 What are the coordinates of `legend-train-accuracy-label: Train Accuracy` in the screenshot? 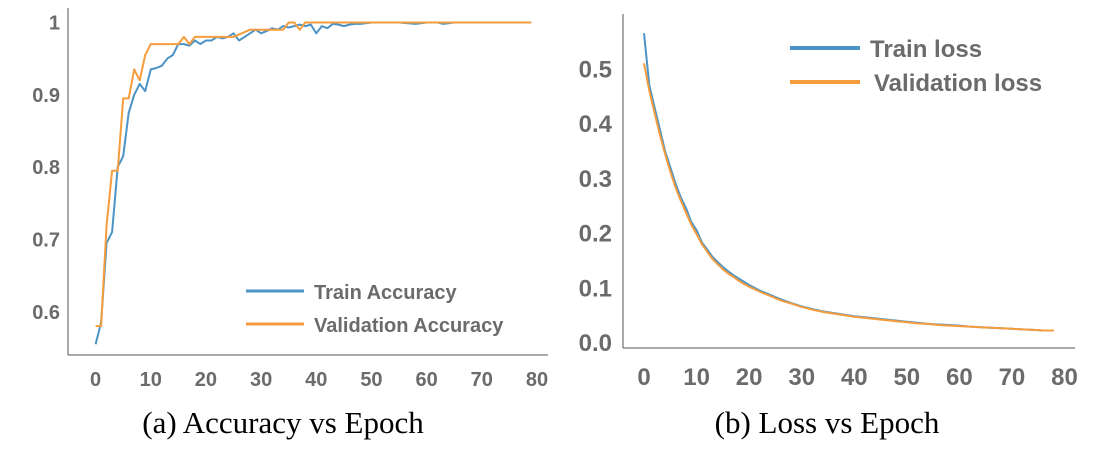 It's located at (386, 293).